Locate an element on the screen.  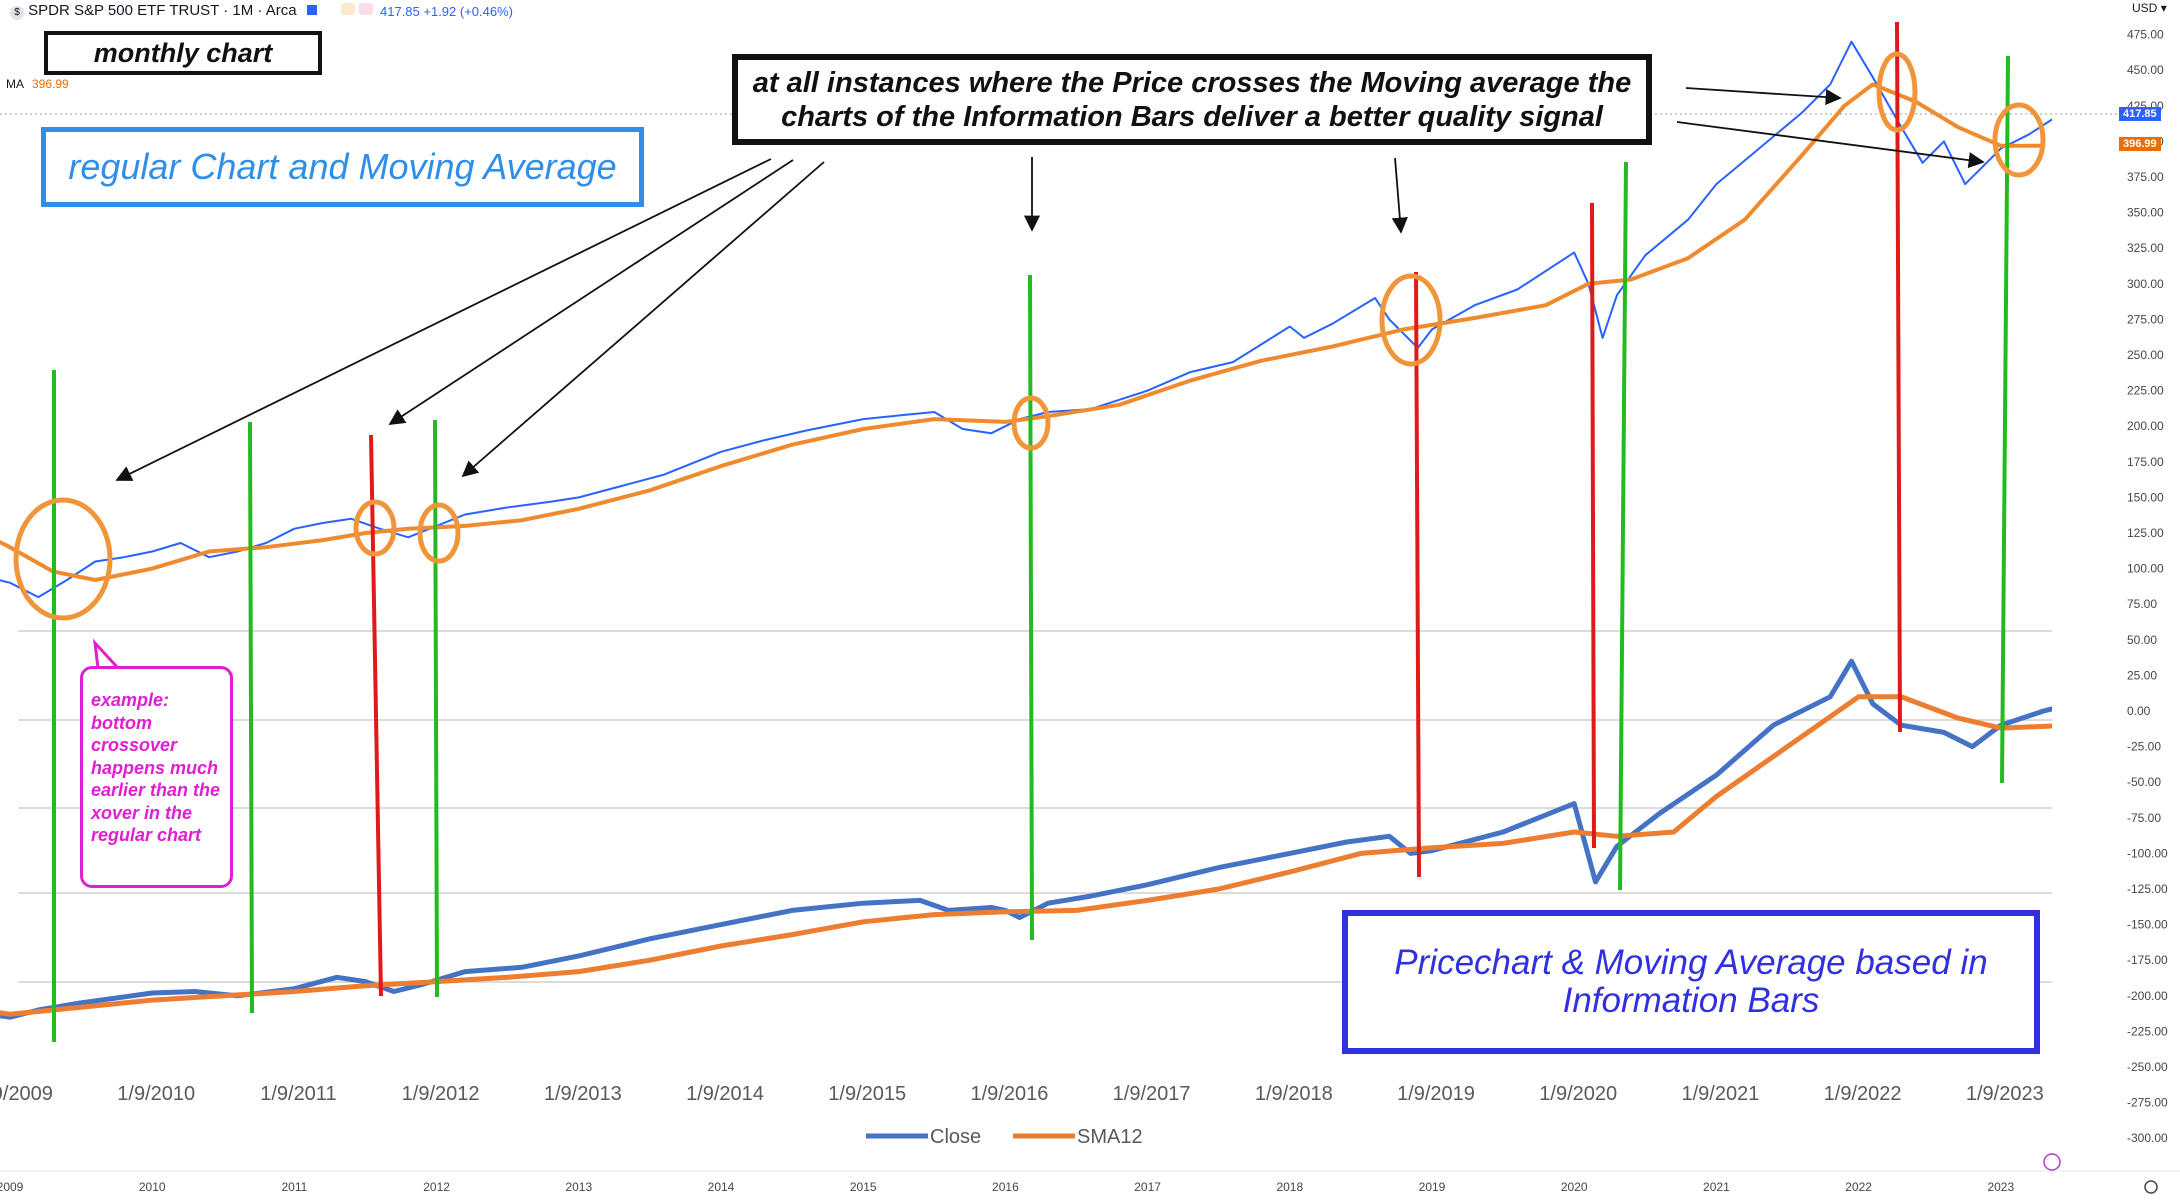
legend-label-sma12: SMA12 is located at coordinates (1110, 1137).